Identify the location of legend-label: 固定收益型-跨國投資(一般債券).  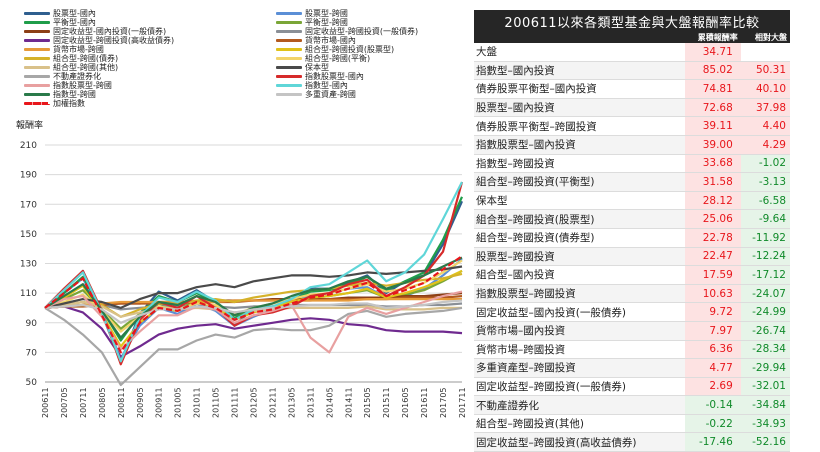
(362, 31).